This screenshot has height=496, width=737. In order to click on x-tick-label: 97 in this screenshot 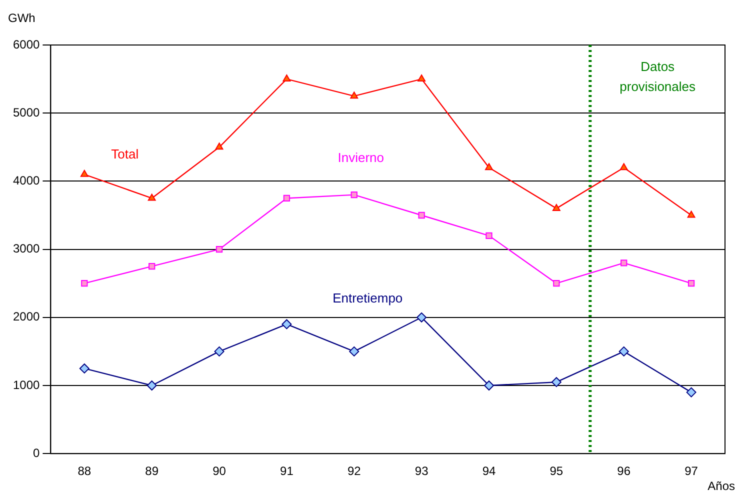, I will do `click(691, 471)`.